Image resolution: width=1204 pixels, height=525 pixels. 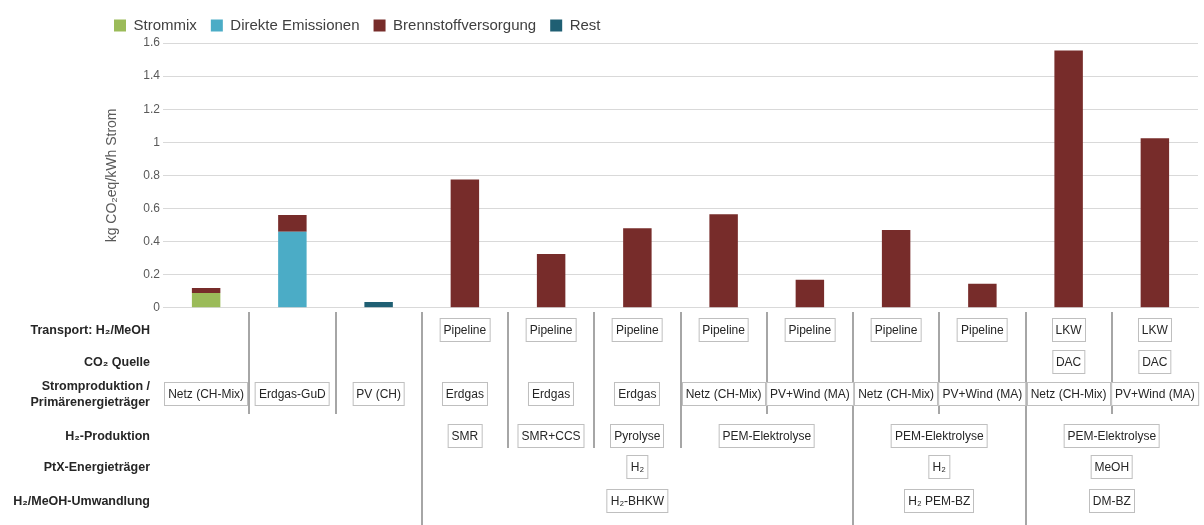 What do you see at coordinates (637, 501) in the screenshot?
I see `text: H₂-BHKW` at bounding box center [637, 501].